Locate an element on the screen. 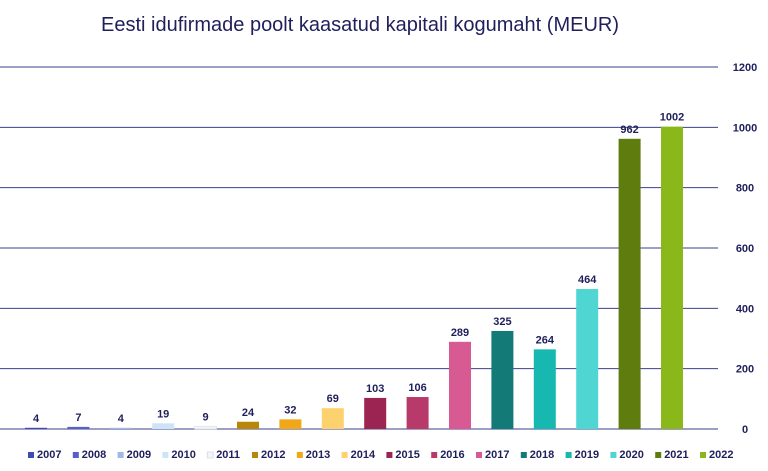 Image resolution: width=768 pixels, height=471 pixels. legend-swatch-2007 is located at coordinates (31, 455).